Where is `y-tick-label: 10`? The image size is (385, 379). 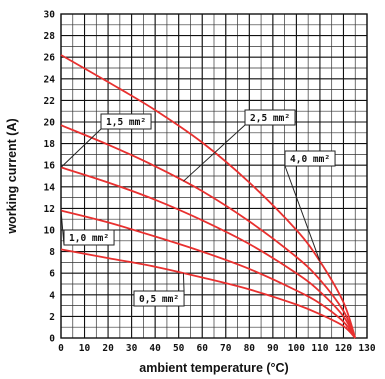 y-tick-label: 10 is located at coordinates (50, 231).